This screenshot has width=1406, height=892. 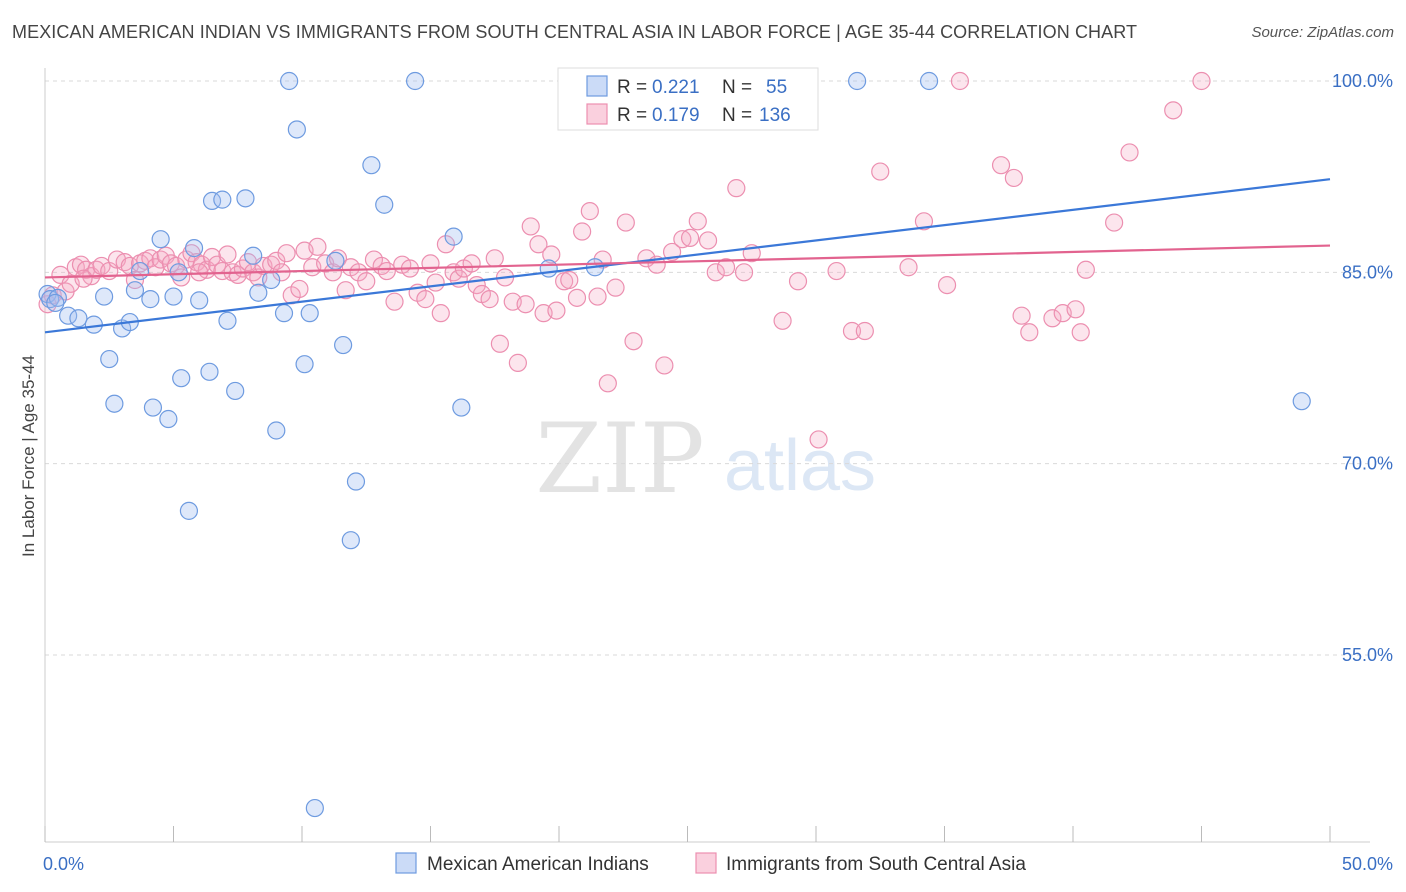 I want to click on watermark-zip: ZIP, so click(x=619, y=459).